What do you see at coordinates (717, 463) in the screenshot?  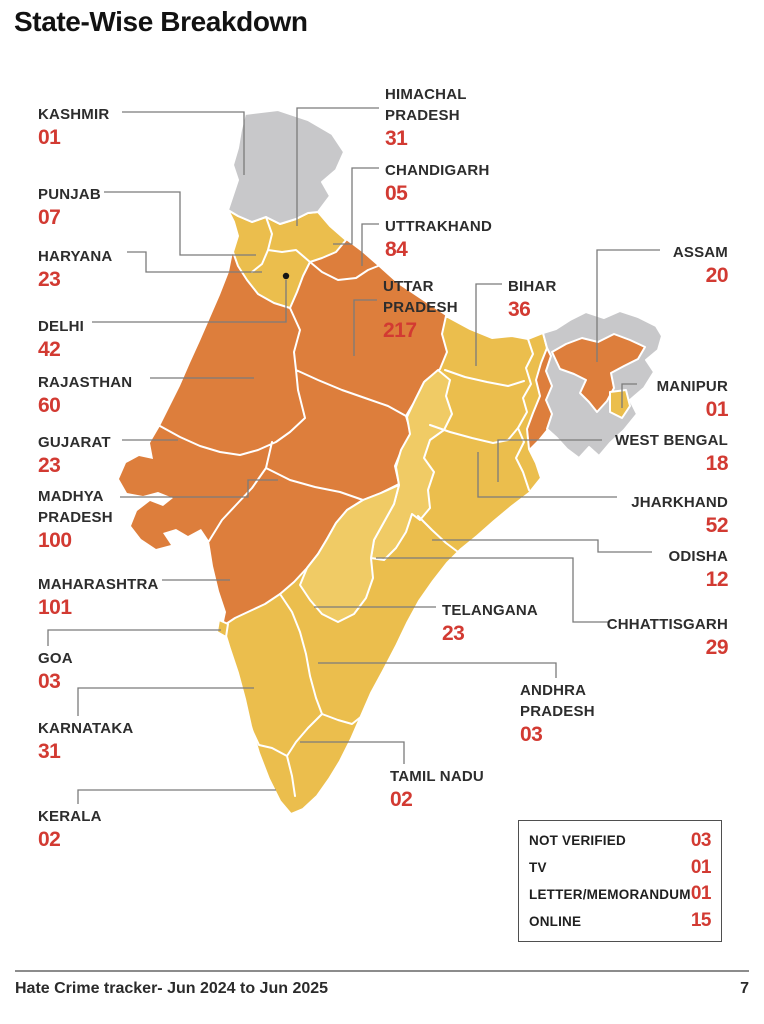 I see `state-value: 18` at bounding box center [717, 463].